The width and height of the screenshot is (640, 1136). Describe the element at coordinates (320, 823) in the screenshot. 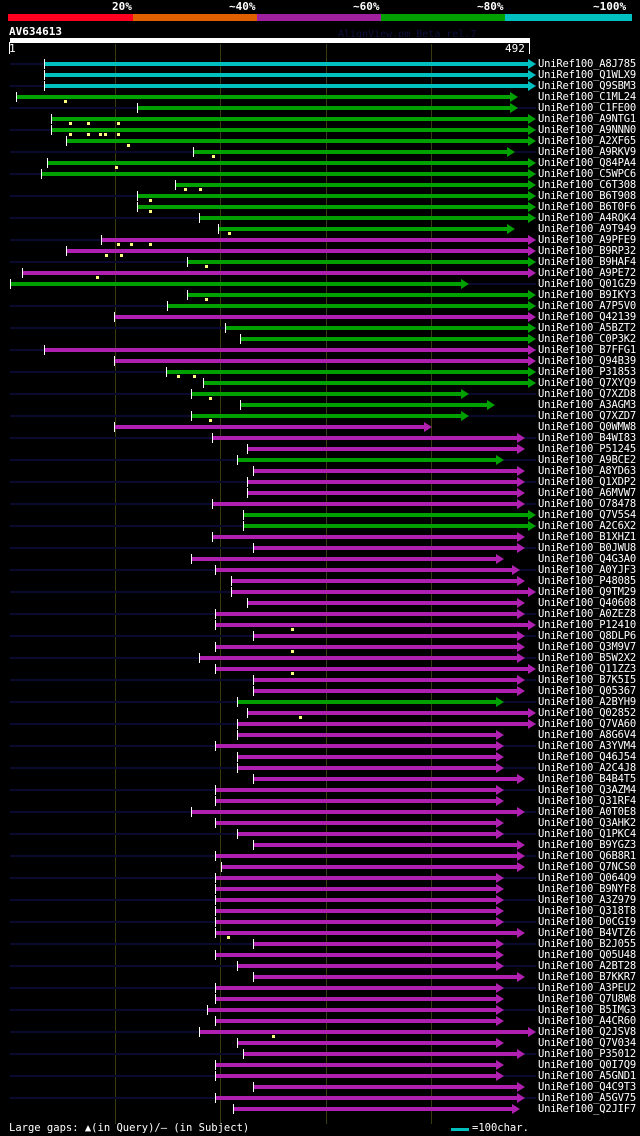

I see `hit-row: UniRef100_Q3AHK2` at that location.